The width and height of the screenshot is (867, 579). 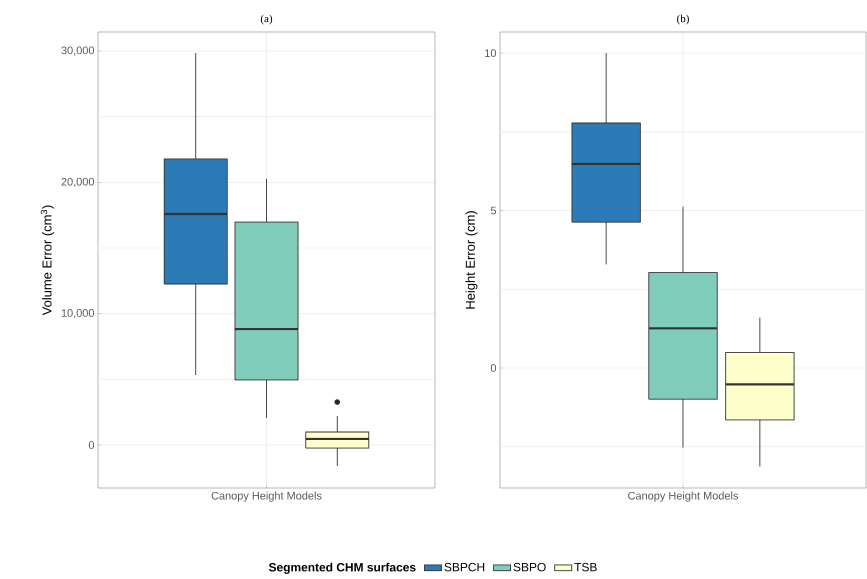 What do you see at coordinates (683, 19) in the screenshot?
I see `chart-title: (b)` at bounding box center [683, 19].